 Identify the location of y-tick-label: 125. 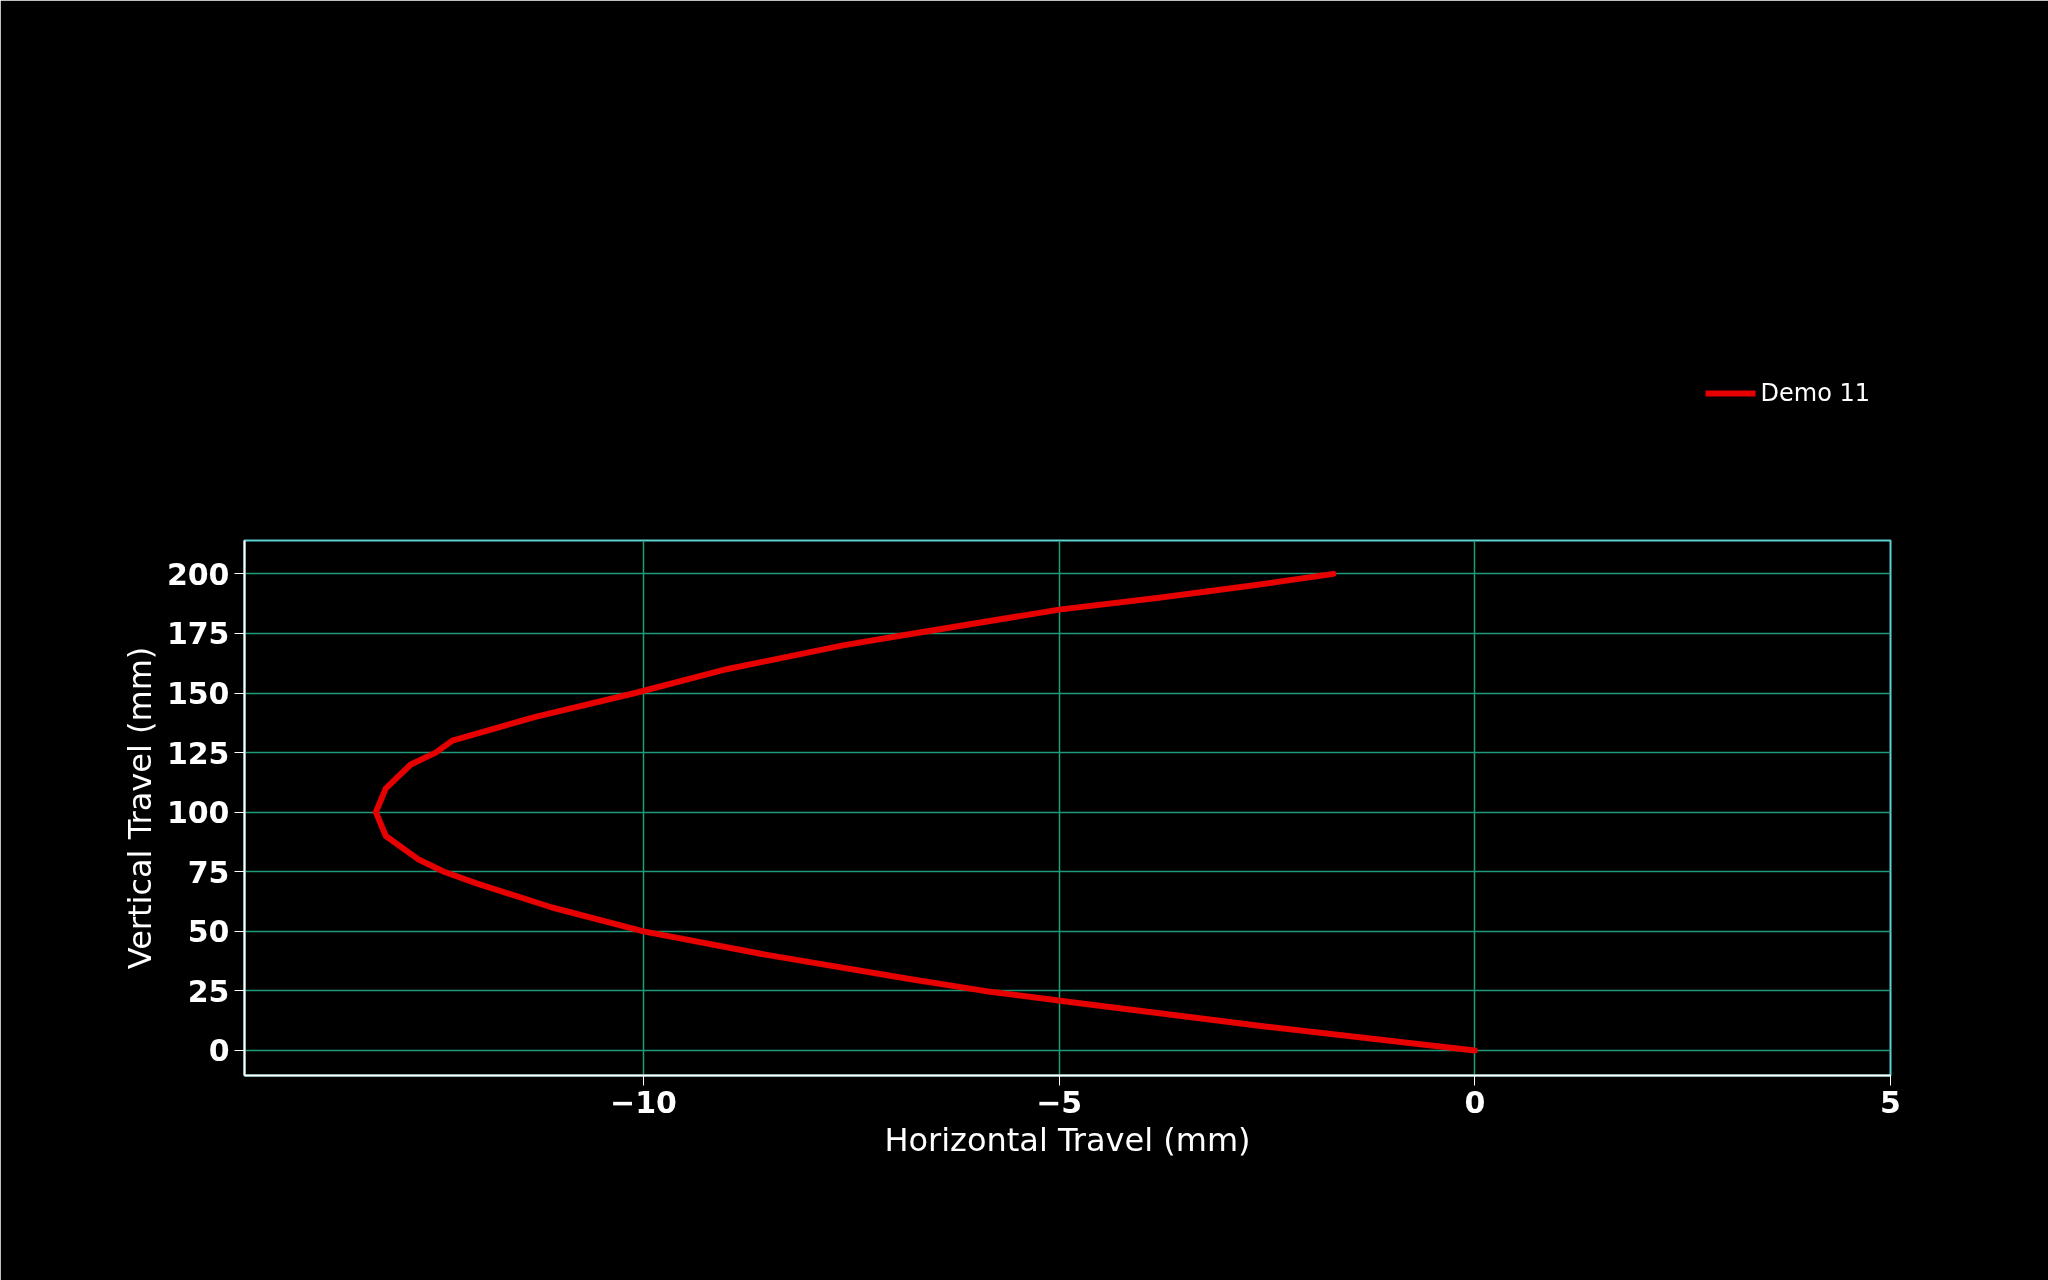
(198, 753).